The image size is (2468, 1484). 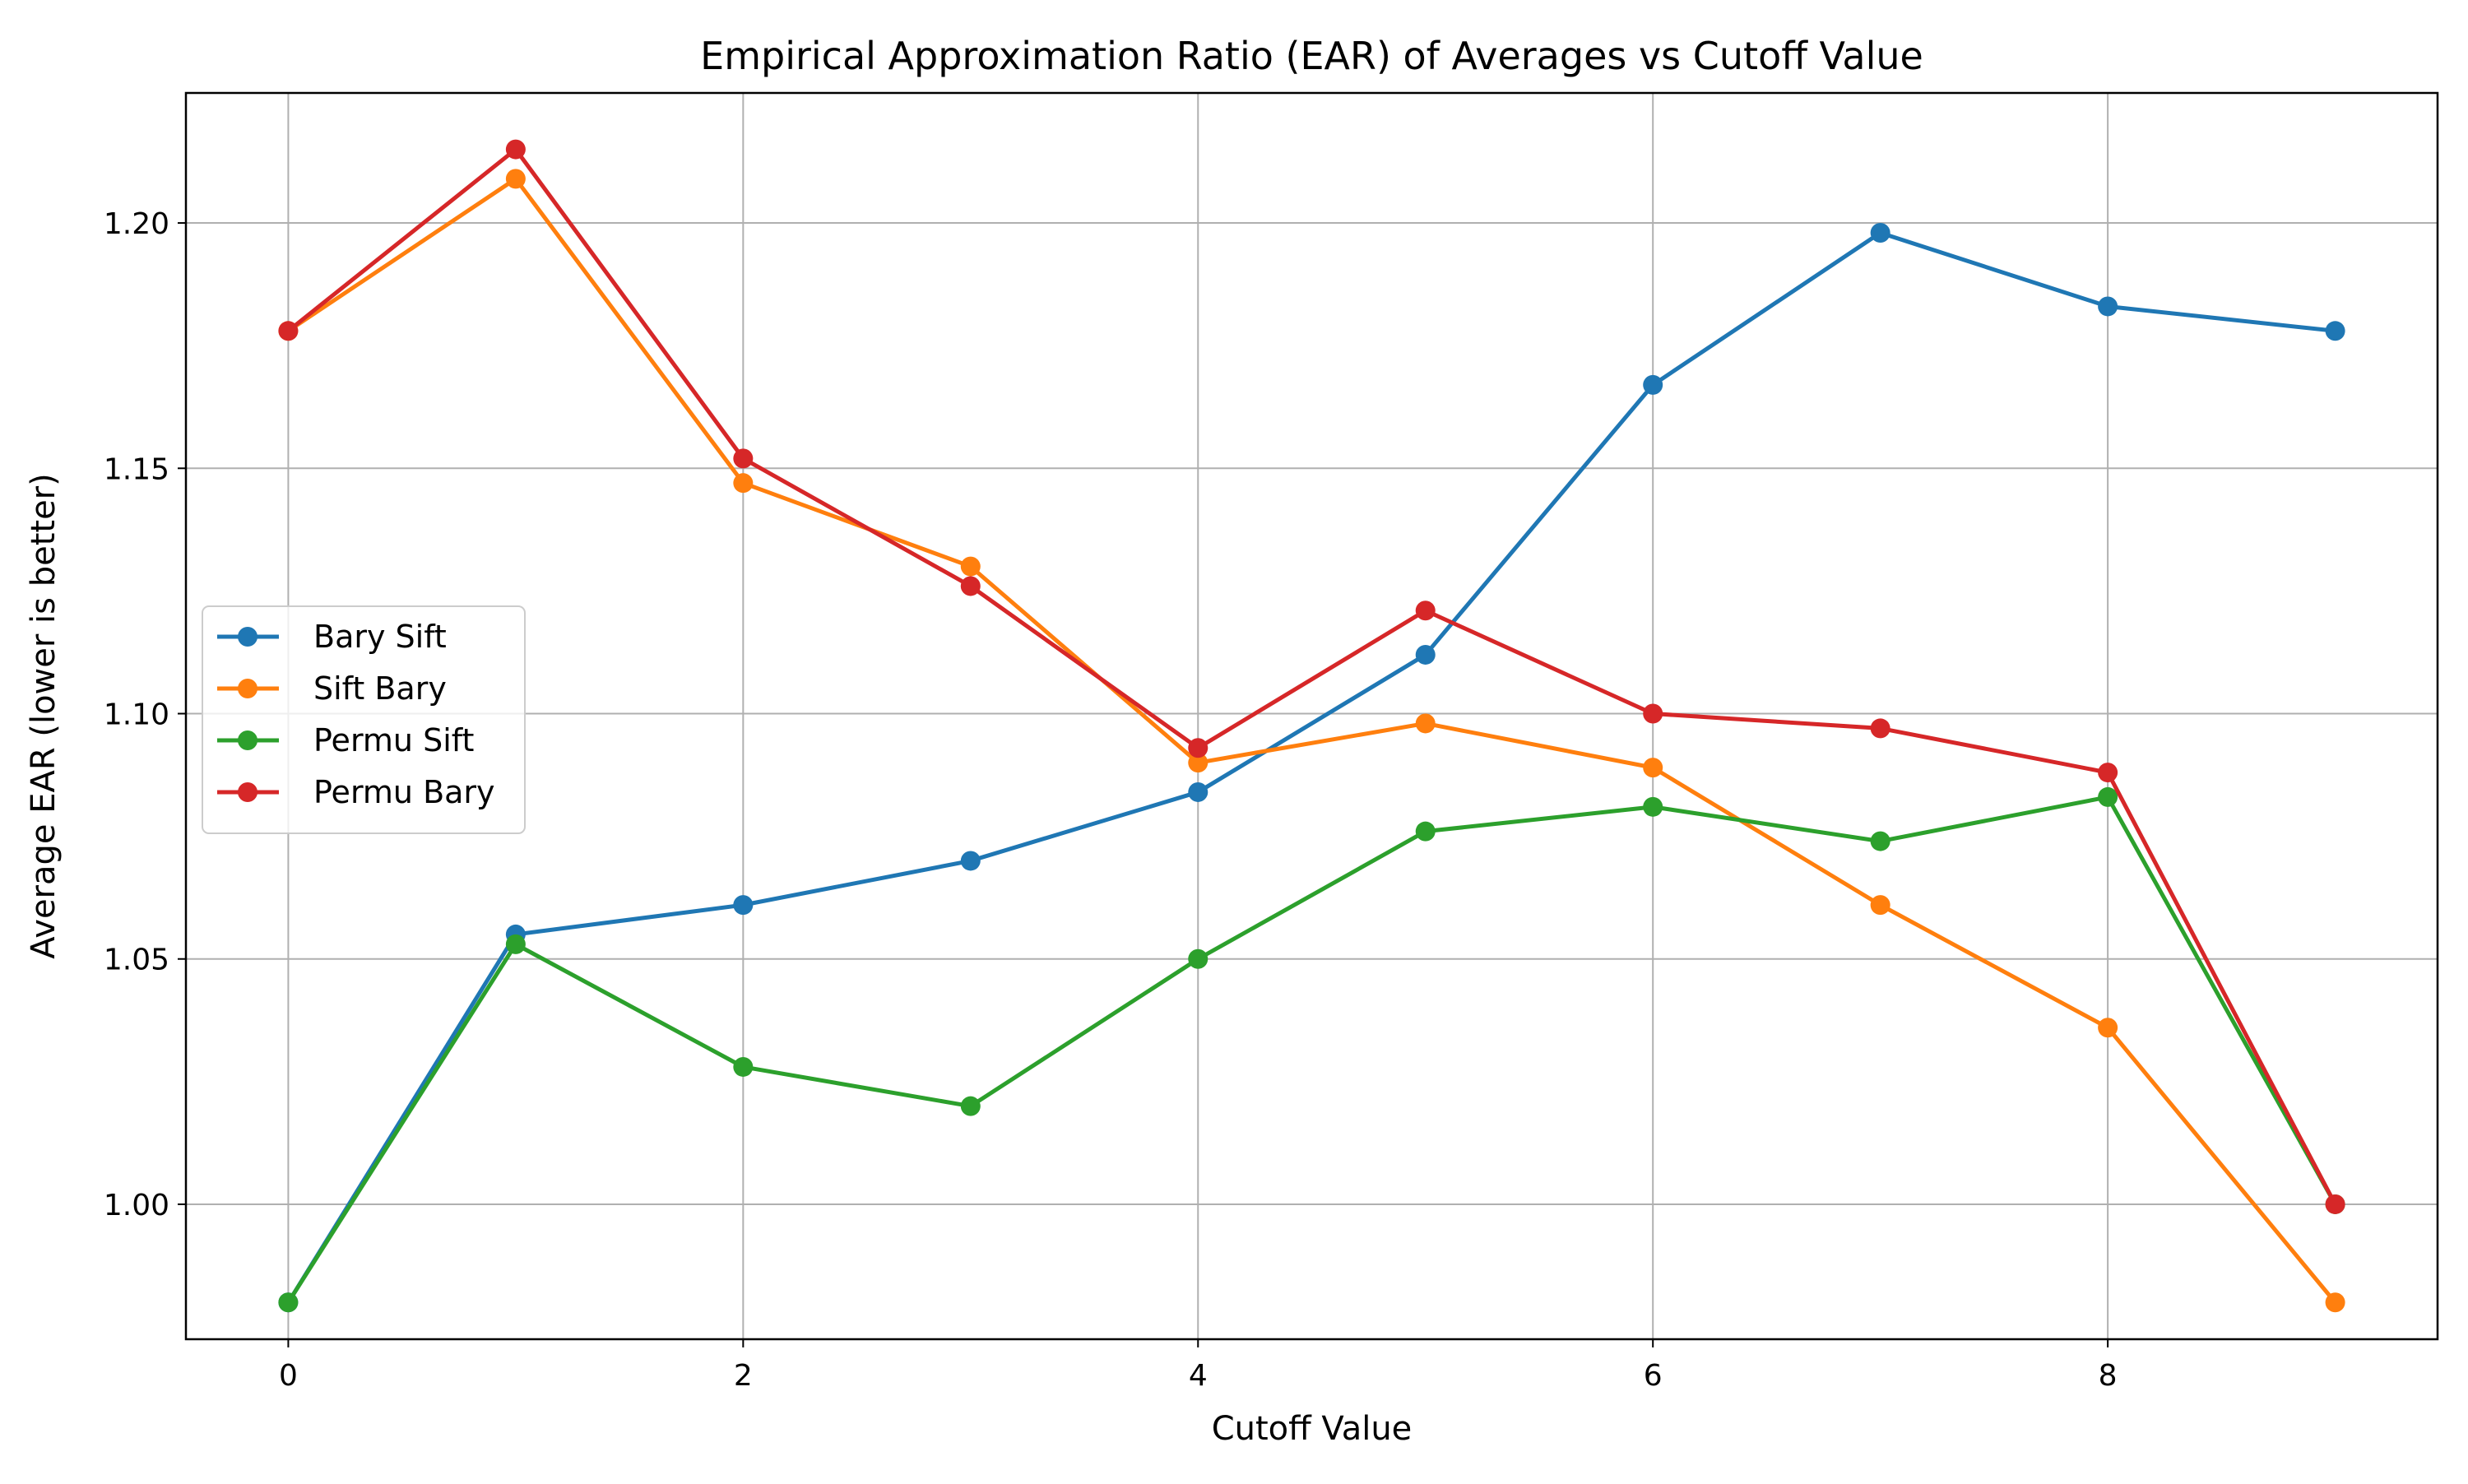 What do you see at coordinates (136, 469) in the screenshot?
I see `y-tick-label: 1.15` at bounding box center [136, 469].